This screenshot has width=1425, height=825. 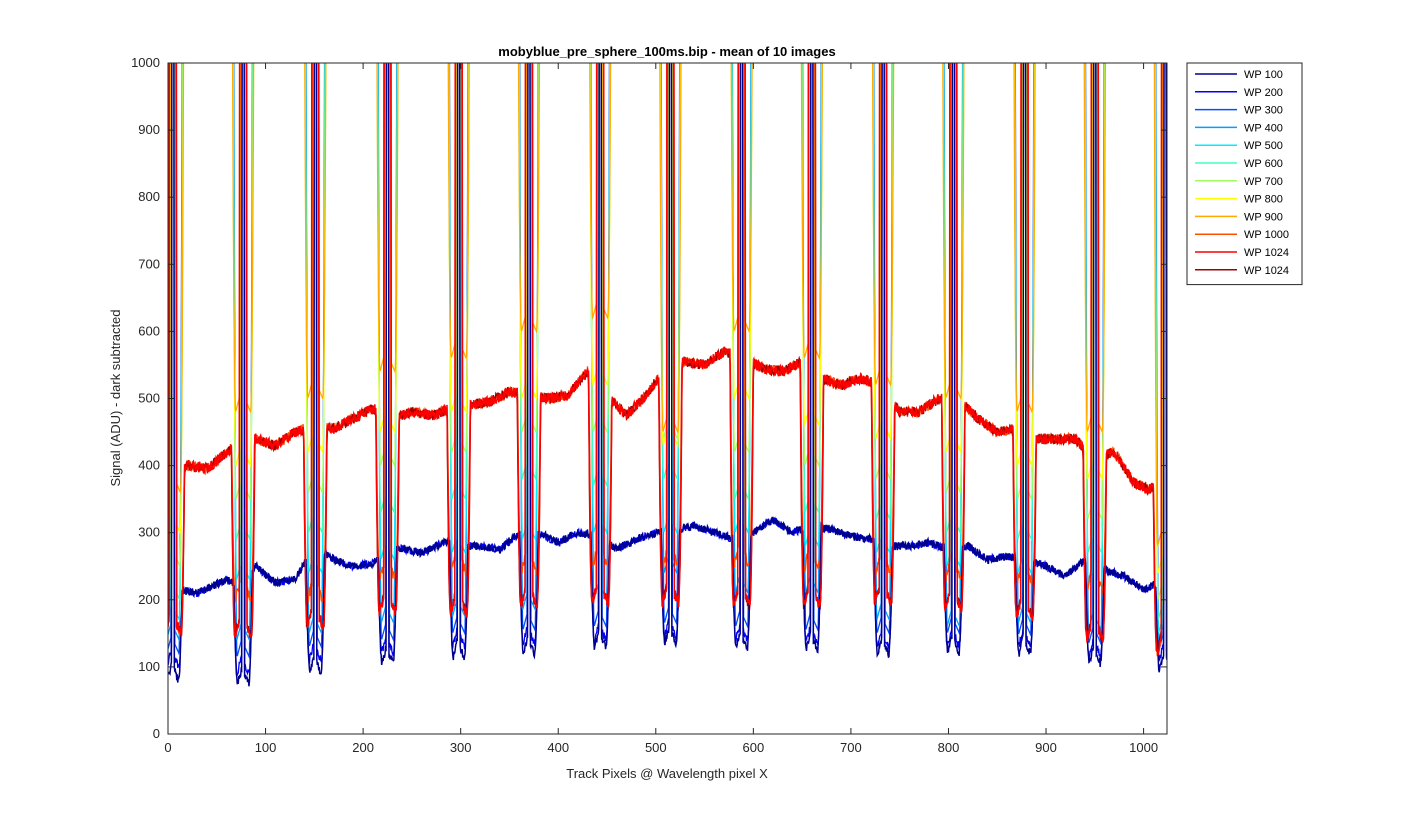 What do you see at coordinates (1143, 747) in the screenshot?
I see `x-tick-label: 1000` at bounding box center [1143, 747].